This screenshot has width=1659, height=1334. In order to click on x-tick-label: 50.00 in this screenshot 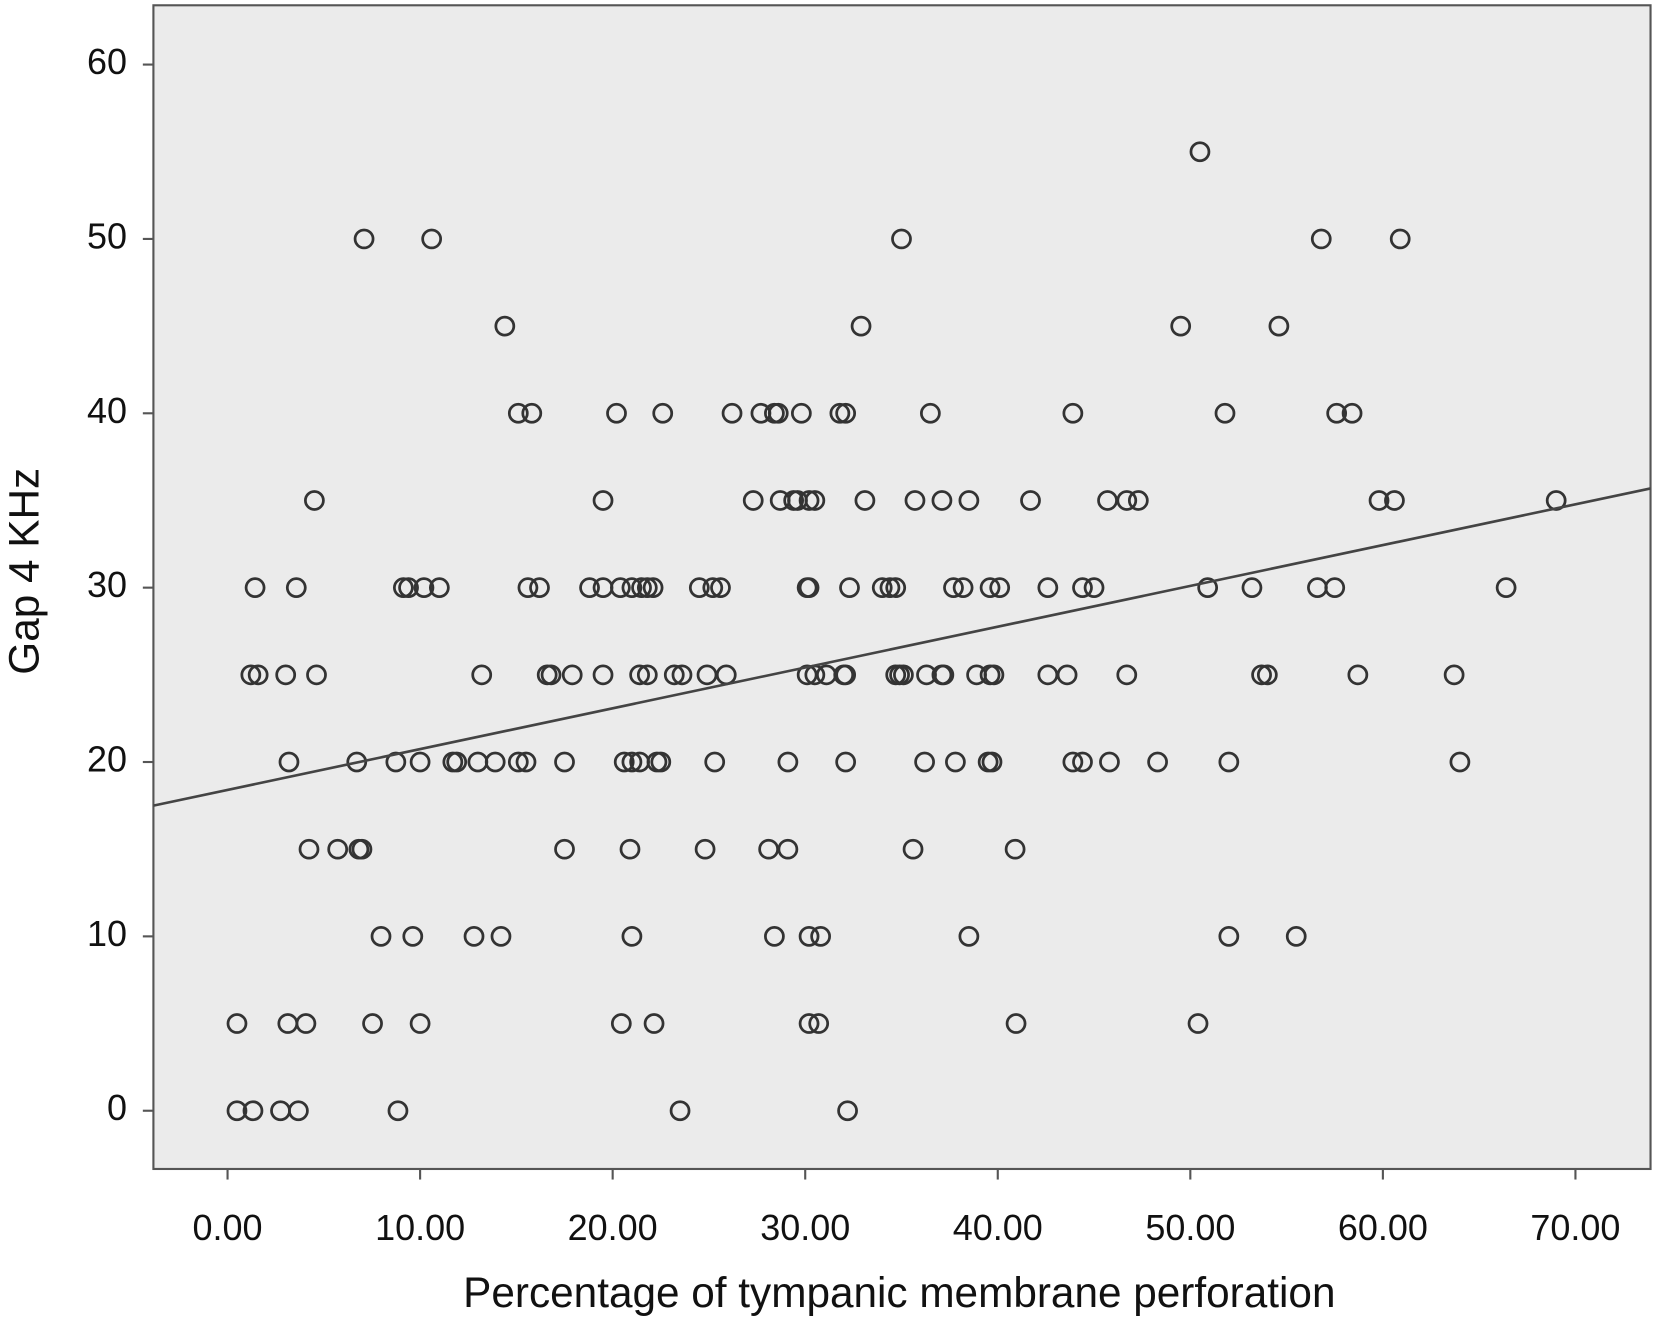, I will do `click(1190, 1227)`.